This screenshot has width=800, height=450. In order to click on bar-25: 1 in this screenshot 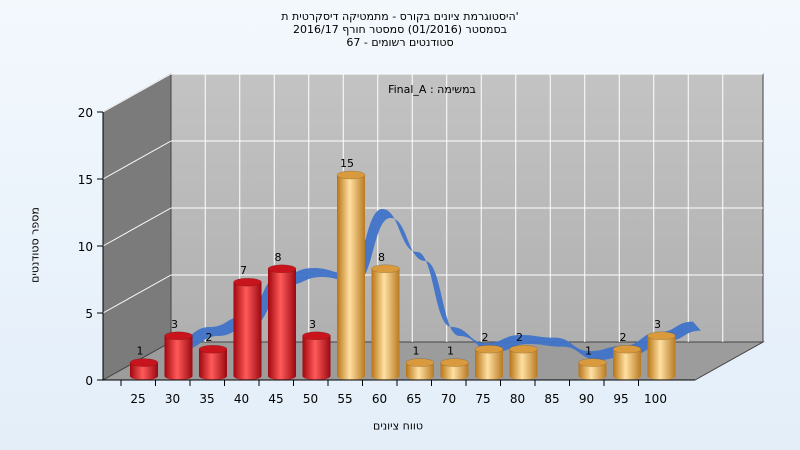, I will do `click(144, 362)`.